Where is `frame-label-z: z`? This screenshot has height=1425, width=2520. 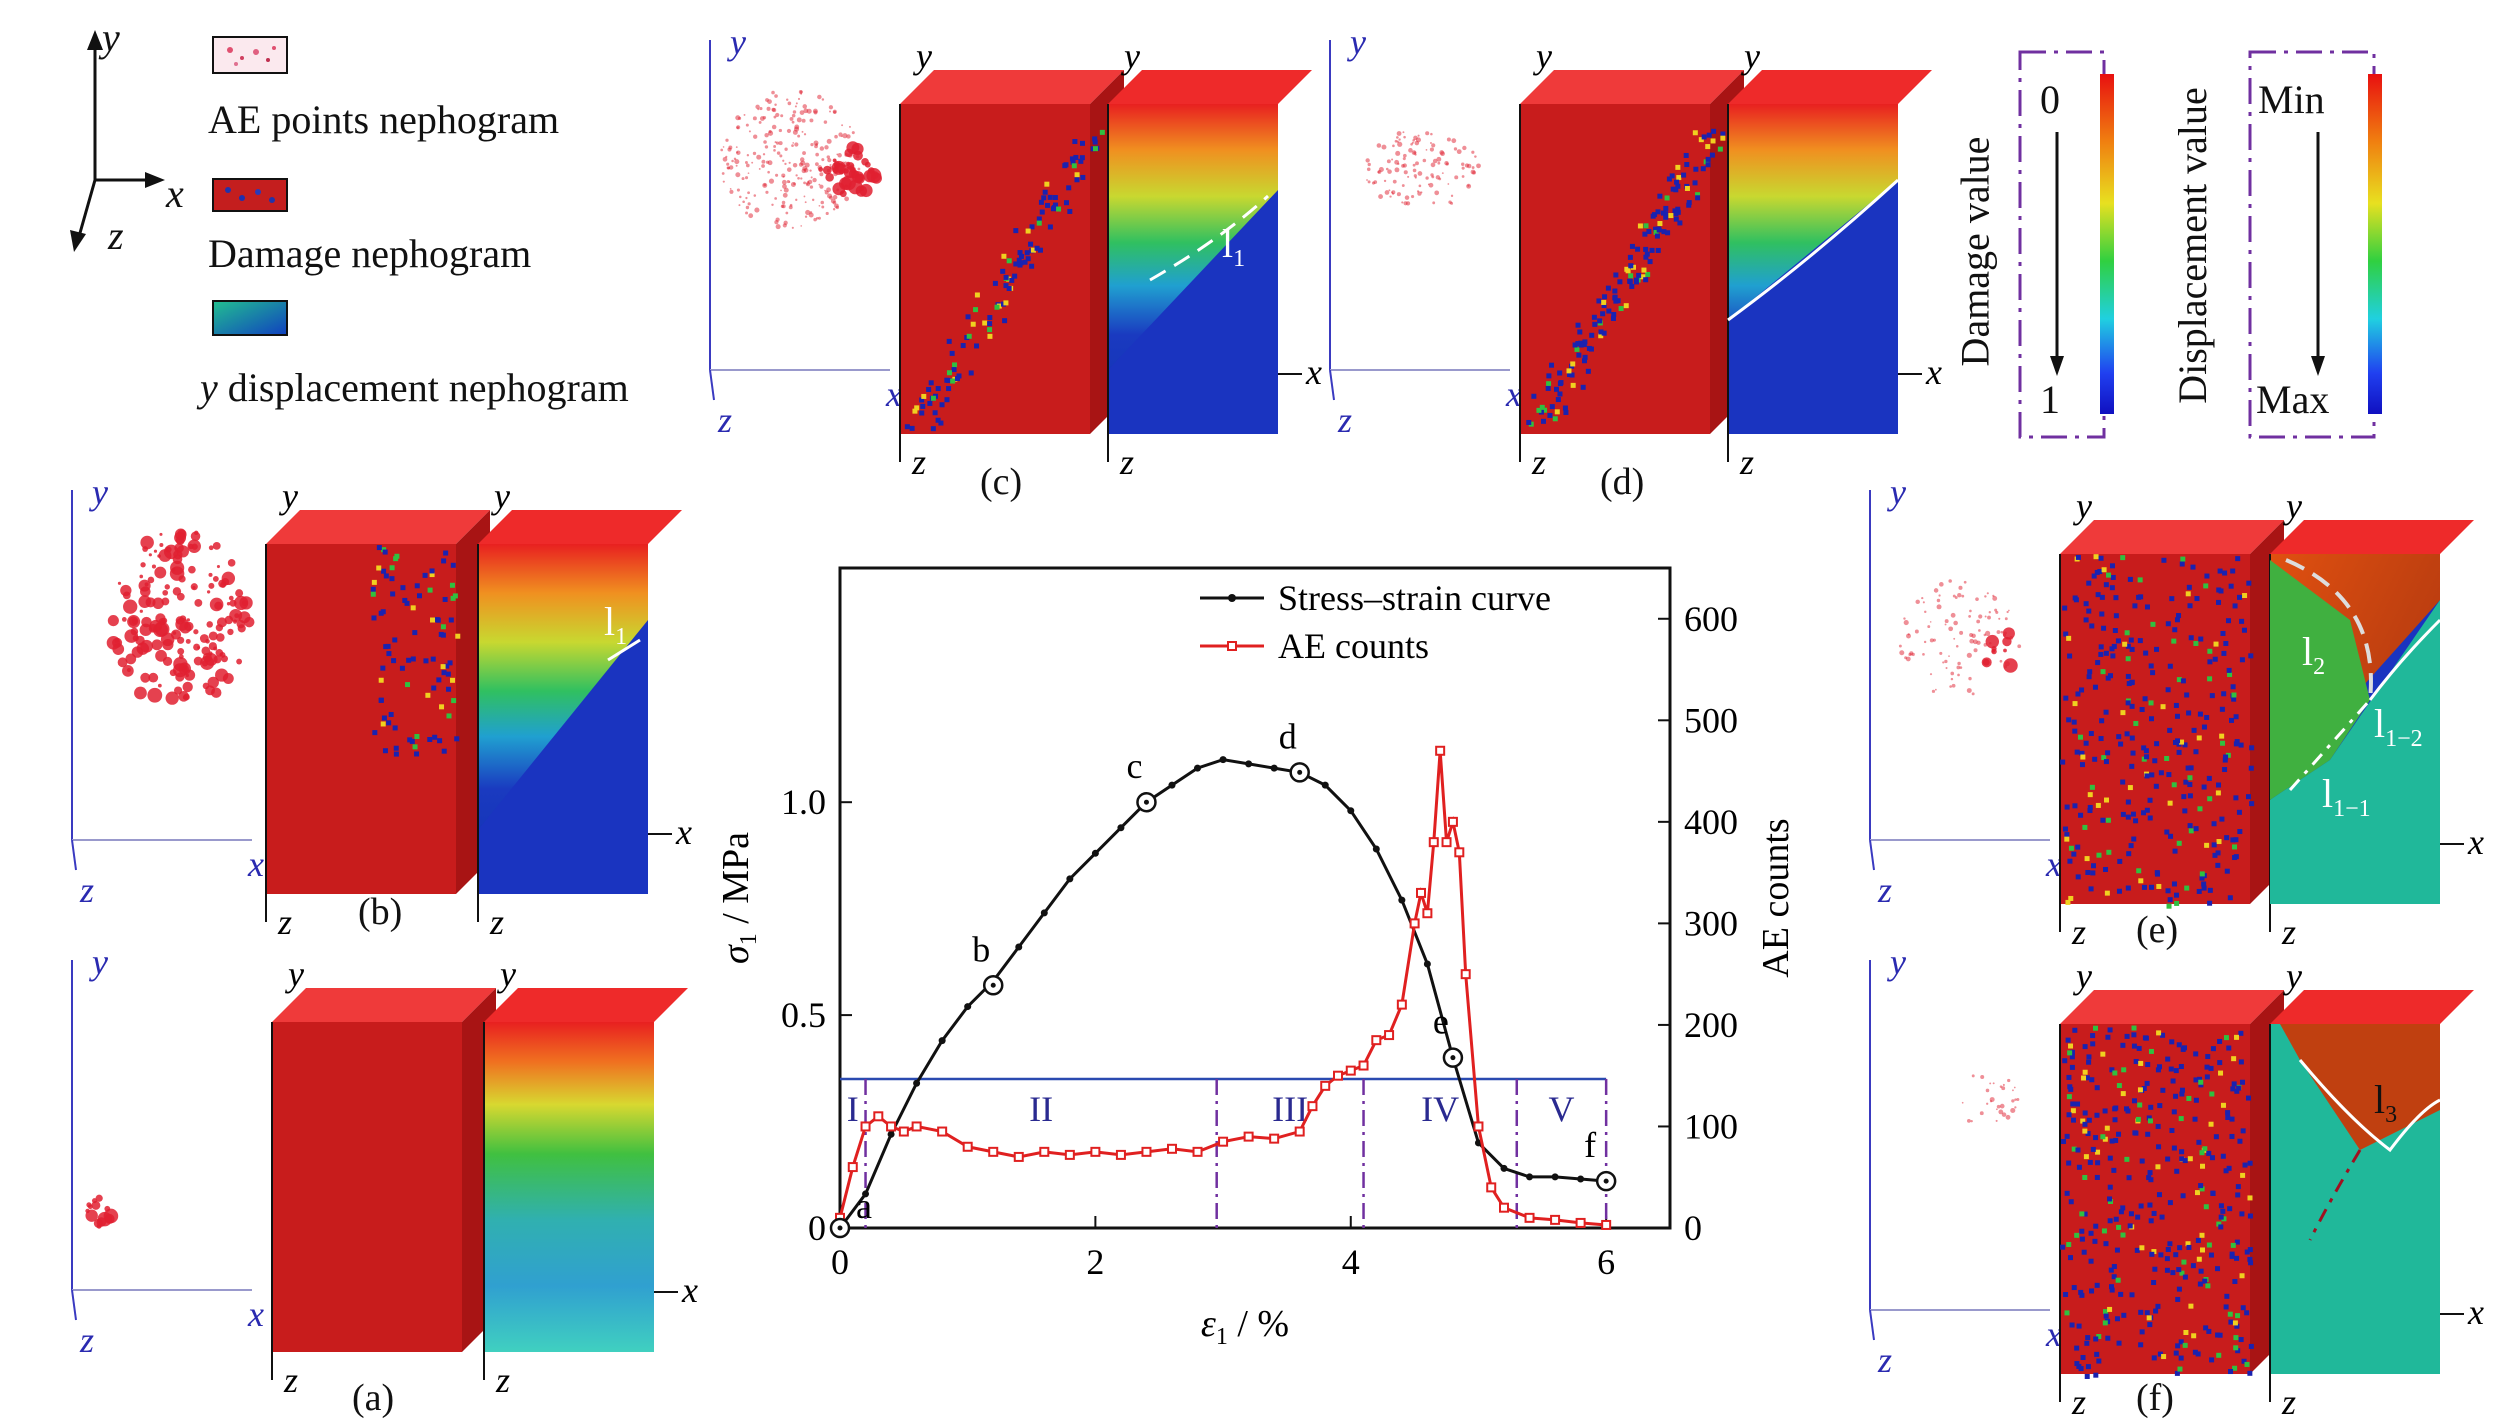
frame-label-z: z is located at coordinates (1344, 420).